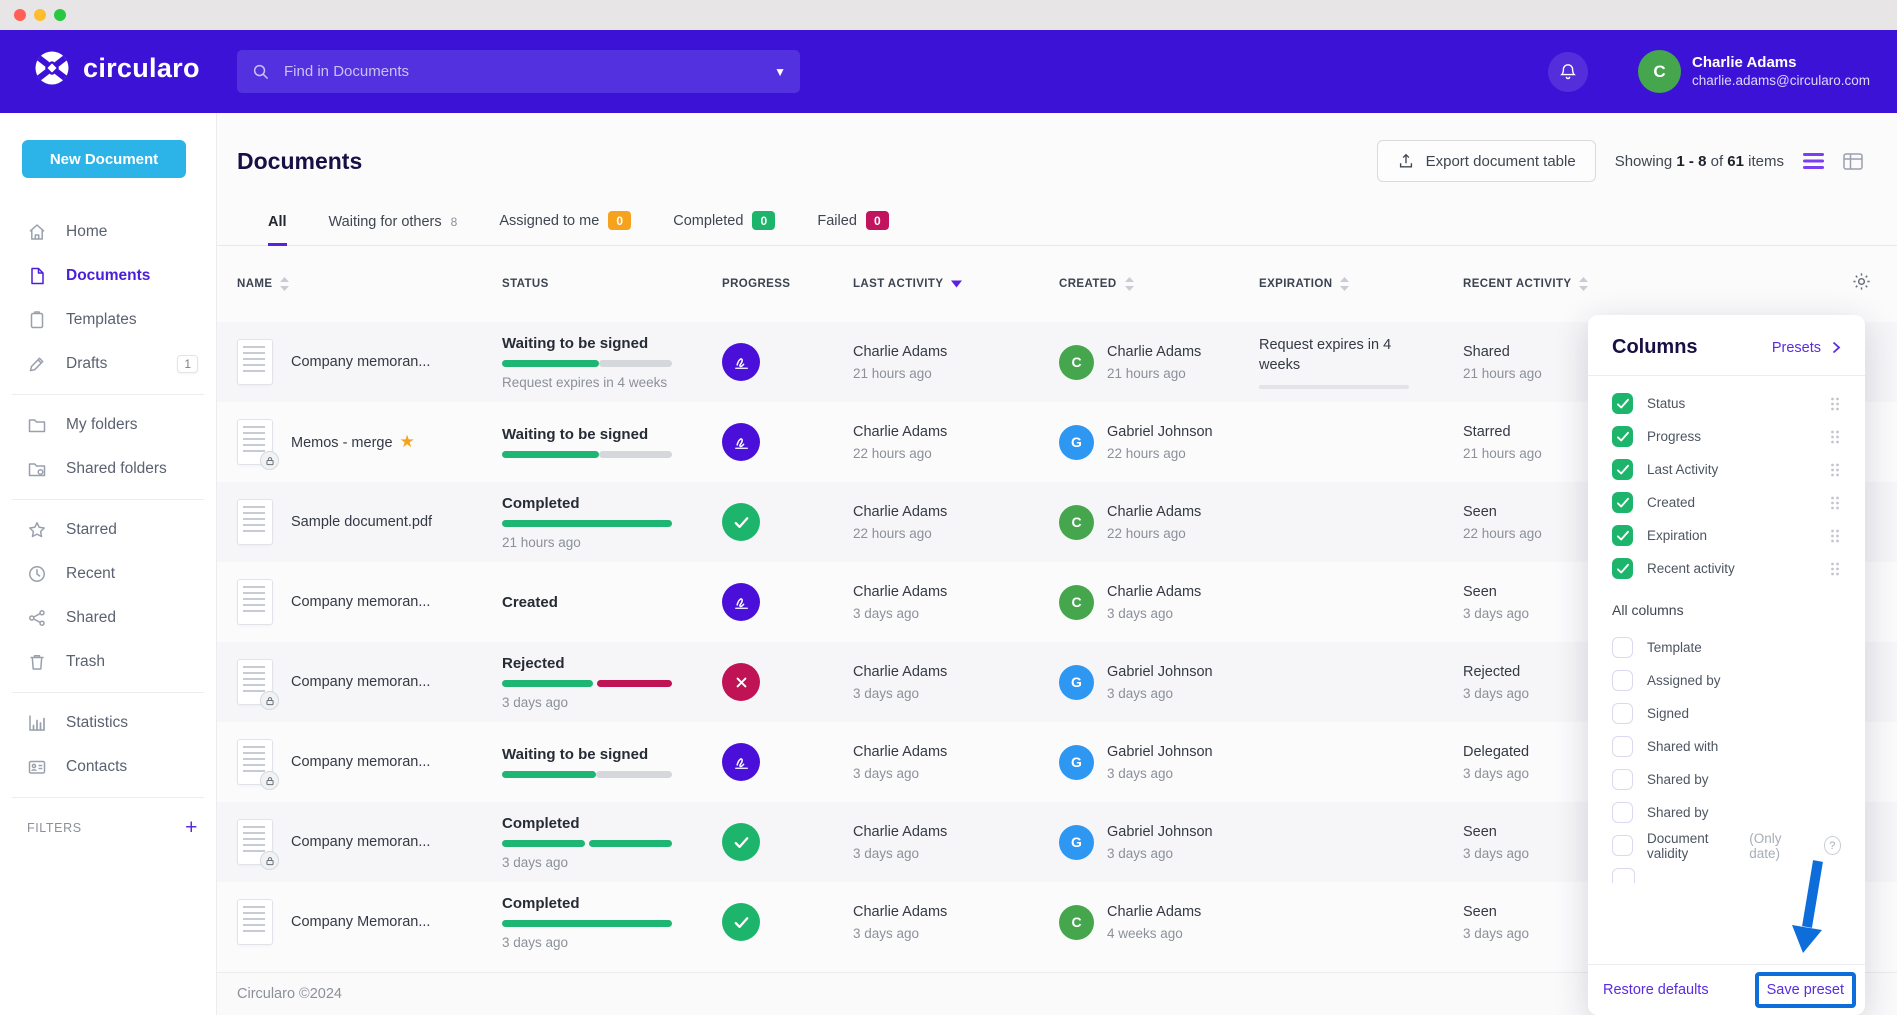 This screenshot has width=1897, height=1015. Describe the element at coordinates (1668, 713) in the screenshot. I see `column-option-label: Signed` at that location.